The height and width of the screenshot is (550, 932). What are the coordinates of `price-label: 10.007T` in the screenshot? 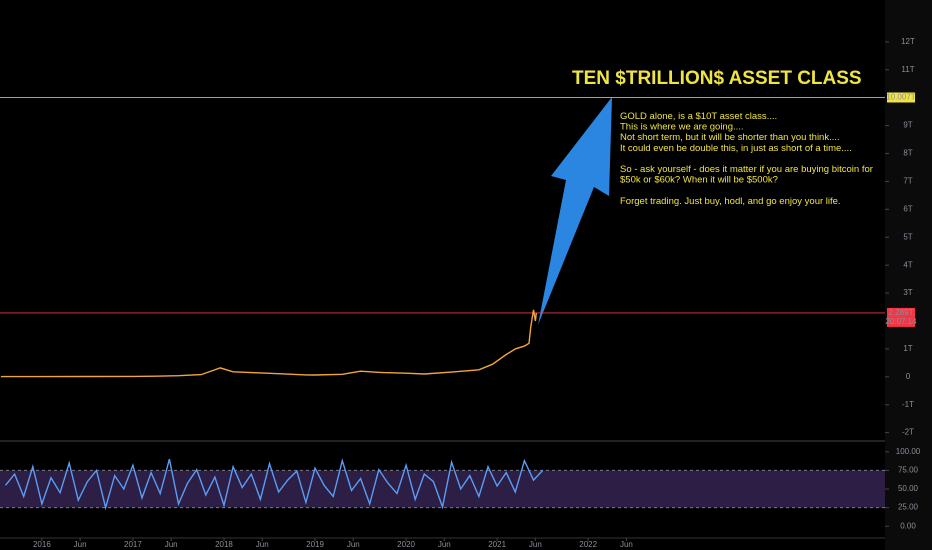 It's located at (900, 97).